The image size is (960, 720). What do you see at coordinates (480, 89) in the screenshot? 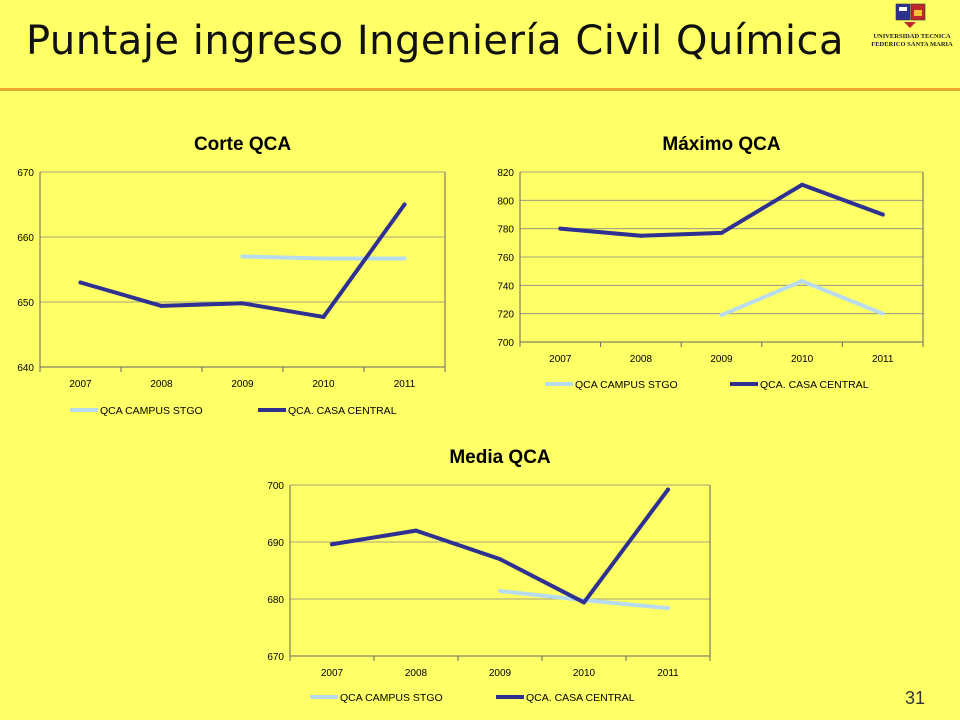
I see `title-divider` at bounding box center [480, 89].